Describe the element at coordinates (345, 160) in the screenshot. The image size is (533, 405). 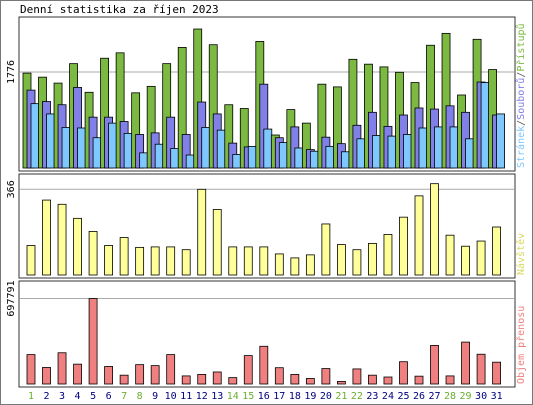
I see `bar-hits-files-pages-Stránek-21` at that location.